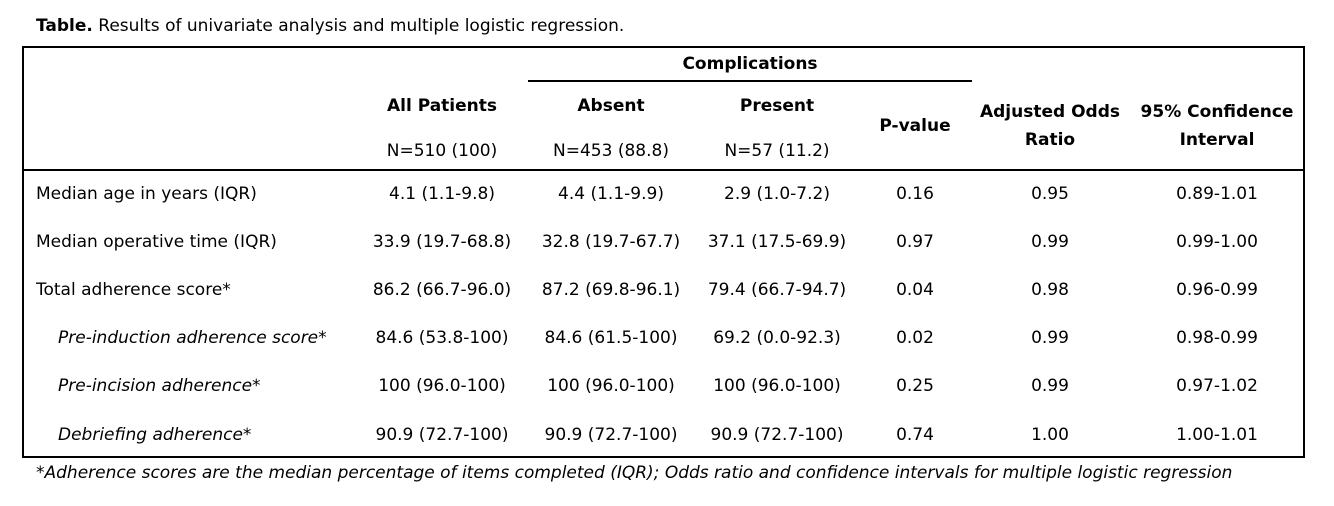 The image size is (1334, 506). What do you see at coordinates (915, 290) in the screenshot?
I see `cell-p-value: 0.04` at bounding box center [915, 290].